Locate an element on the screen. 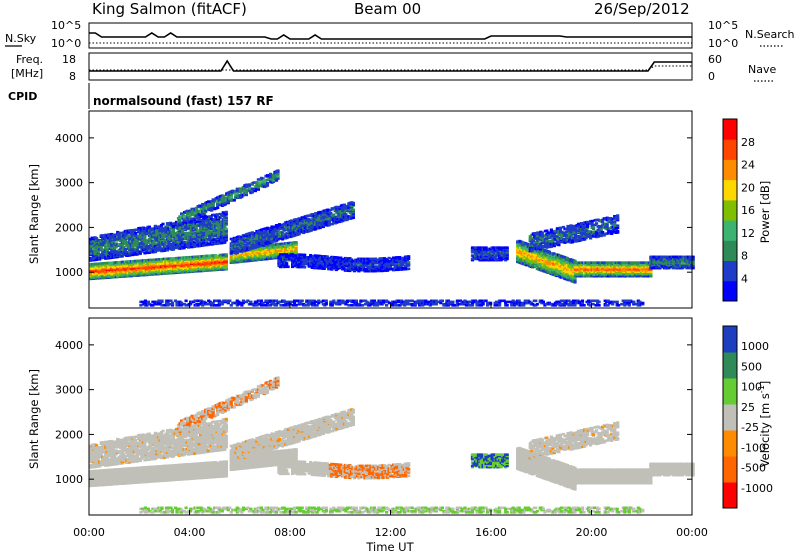 The height and width of the screenshot is (554, 800). nsky-tick-bottom: 10^0 is located at coordinates (66, 43).